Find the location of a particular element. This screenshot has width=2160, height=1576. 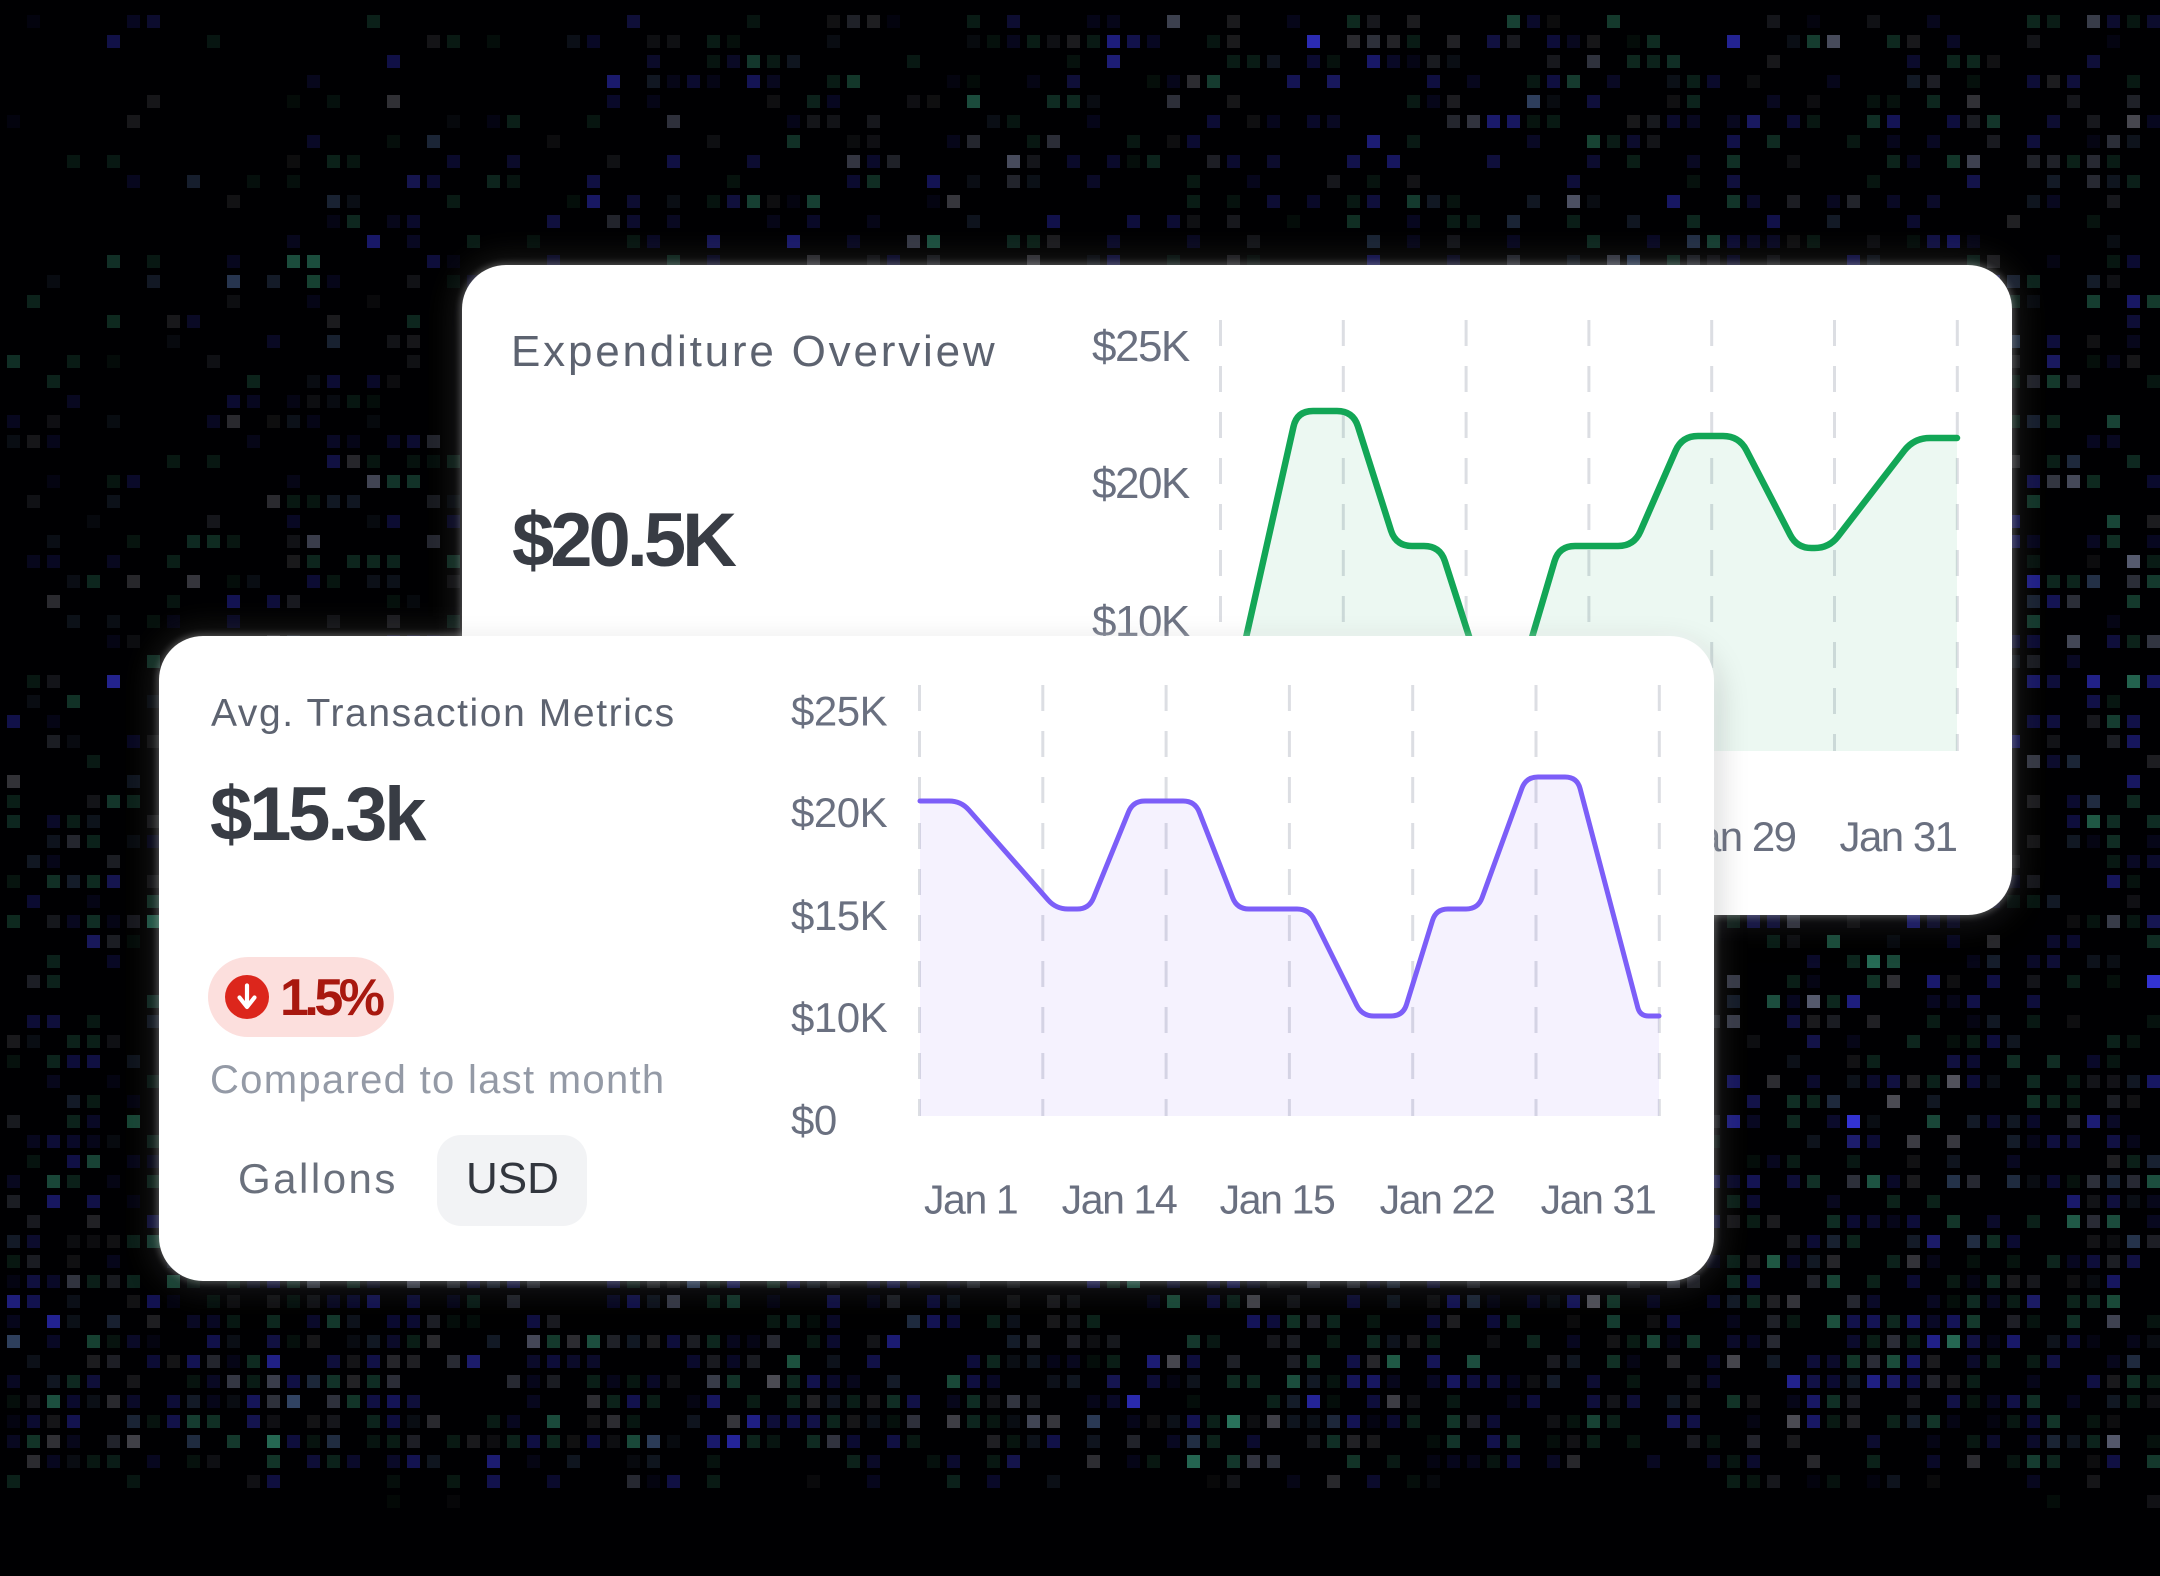

svg-text: $10K is located at coordinates (839, 1017).